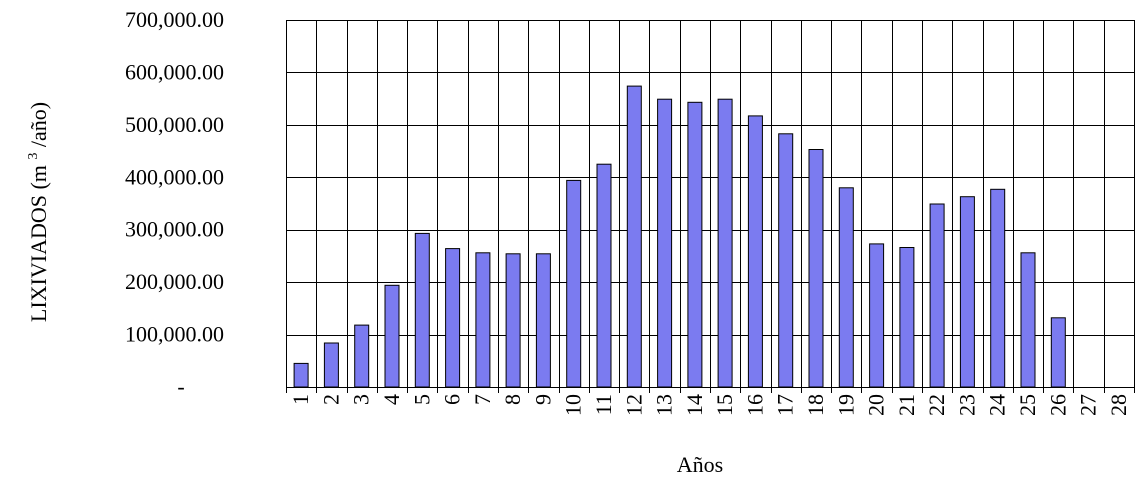 This screenshot has width=1136, height=484. Describe the element at coordinates (573, 405) in the screenshot. I see `x-tick-label-10: 10` at that location.